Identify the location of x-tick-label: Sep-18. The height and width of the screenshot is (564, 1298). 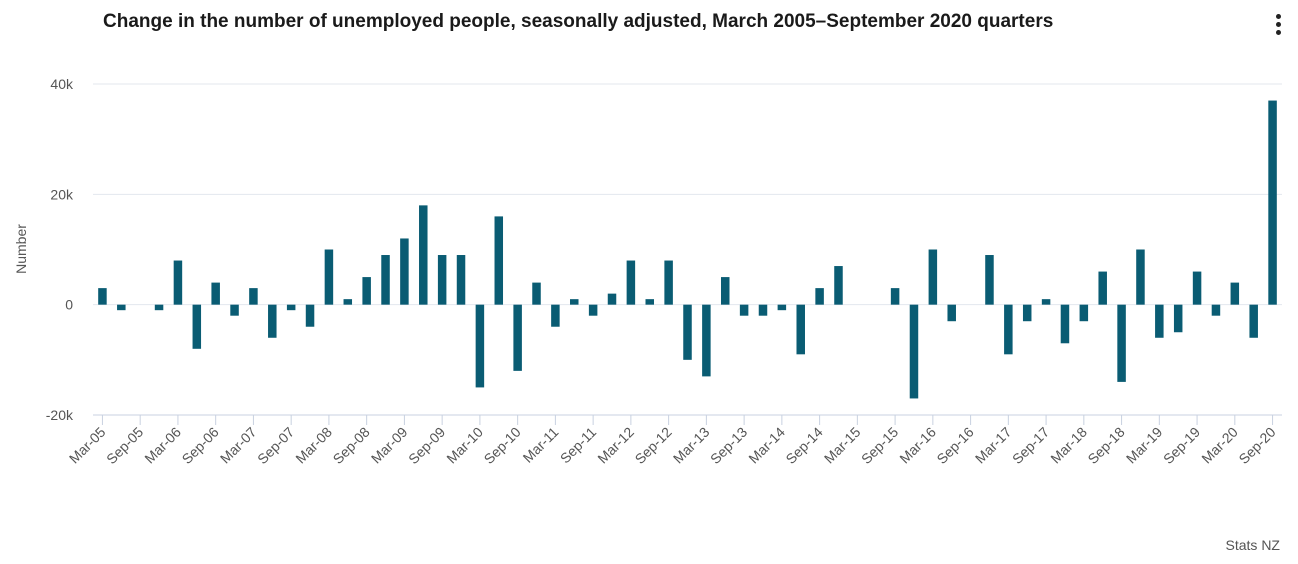
(1105, 445).